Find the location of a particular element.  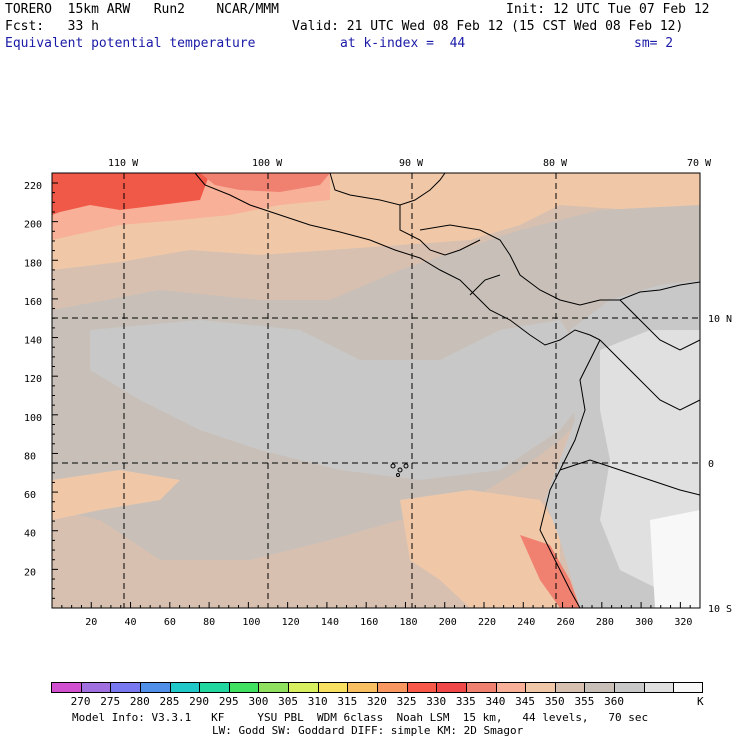

lighter-gray-region is located at coordinates (345, 400).